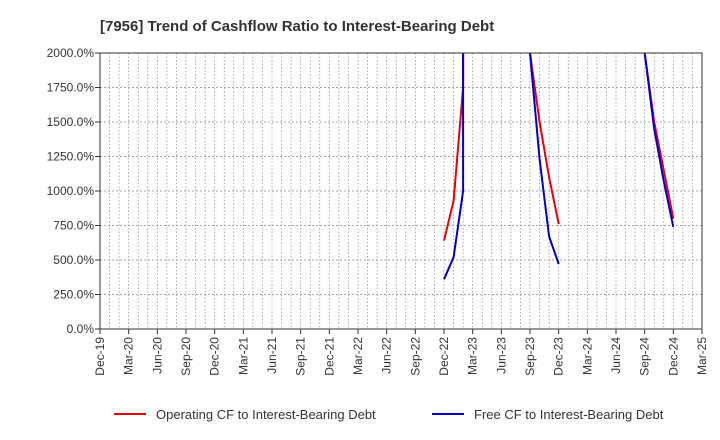  Describe the element at coordinates (71, 122) in the screenshot. I see `y-tick-label: 1500.0%` at that location.